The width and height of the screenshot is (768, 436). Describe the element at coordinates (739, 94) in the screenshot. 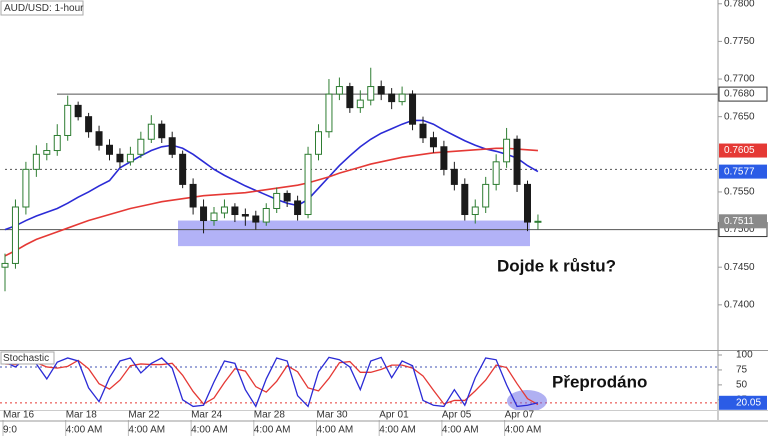

I see `level-tag-label: 0.7680` at that location.